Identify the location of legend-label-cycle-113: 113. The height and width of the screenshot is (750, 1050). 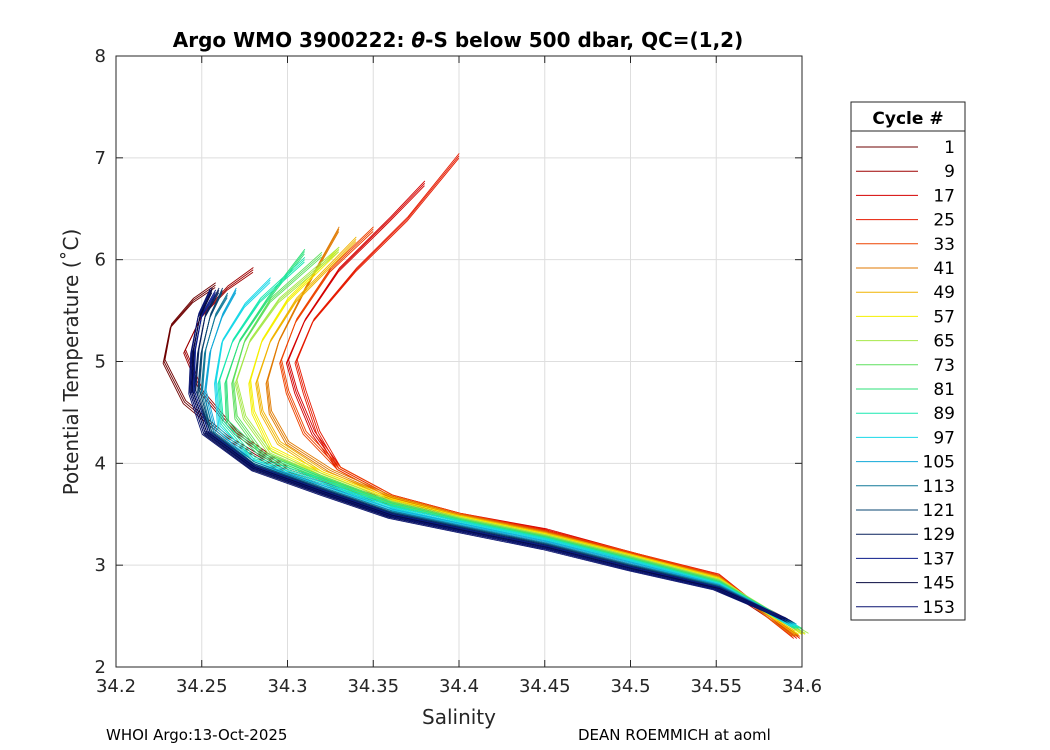
(939, 487).